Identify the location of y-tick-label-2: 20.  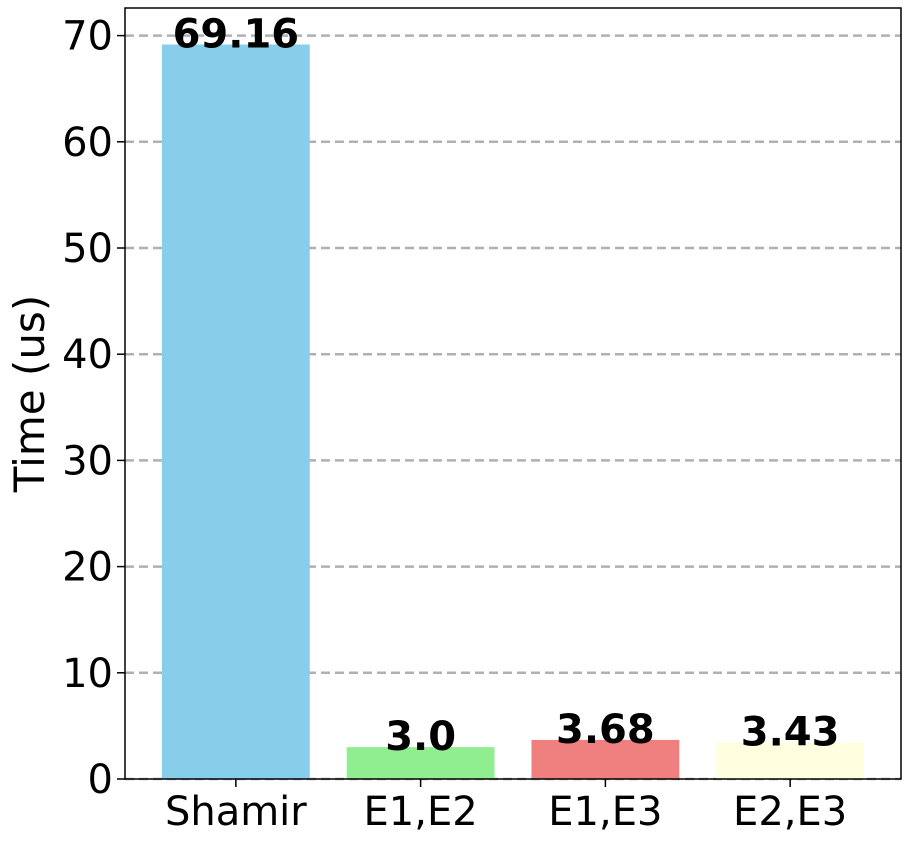
(87, 568).